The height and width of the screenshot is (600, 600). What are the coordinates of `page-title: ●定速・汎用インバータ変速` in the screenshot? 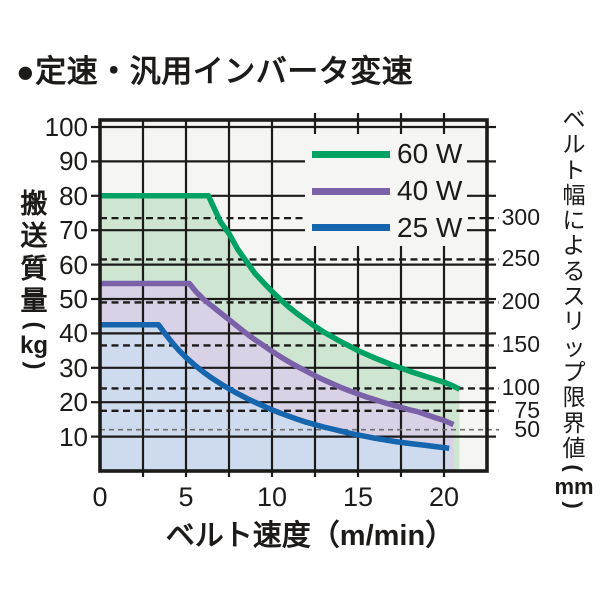 It's located at (215, 71).